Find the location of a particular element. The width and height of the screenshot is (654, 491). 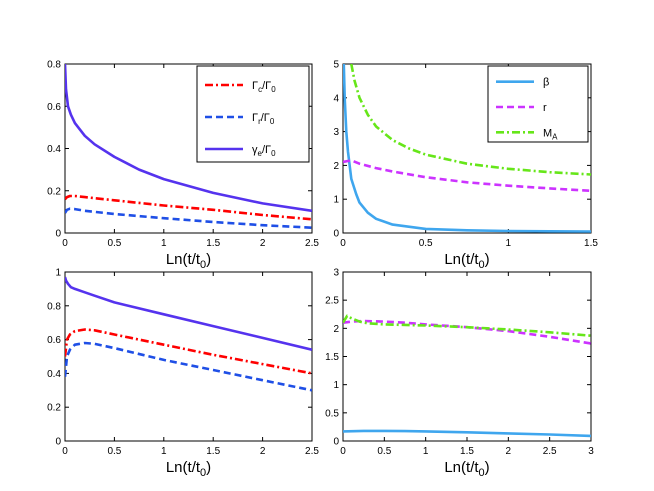

y-tick-label: 1.5 is located at coordinates (332, 357).